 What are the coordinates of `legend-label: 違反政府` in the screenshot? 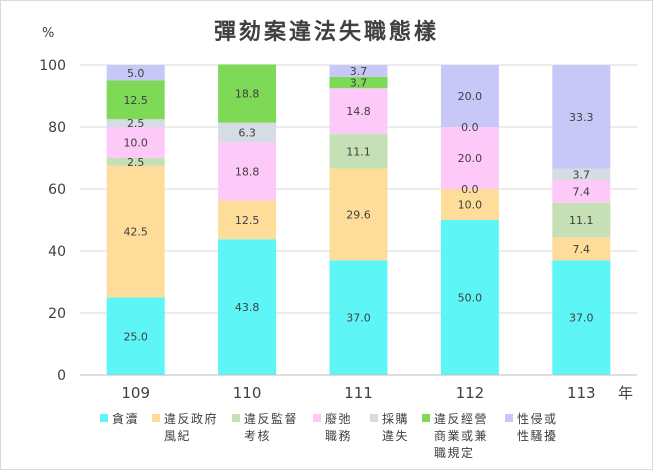 It's located at (191, 418).